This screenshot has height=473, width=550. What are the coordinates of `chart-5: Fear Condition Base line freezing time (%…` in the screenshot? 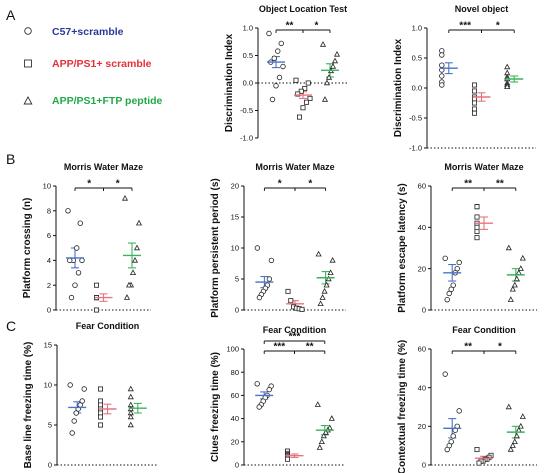 It's located at (90, 395).